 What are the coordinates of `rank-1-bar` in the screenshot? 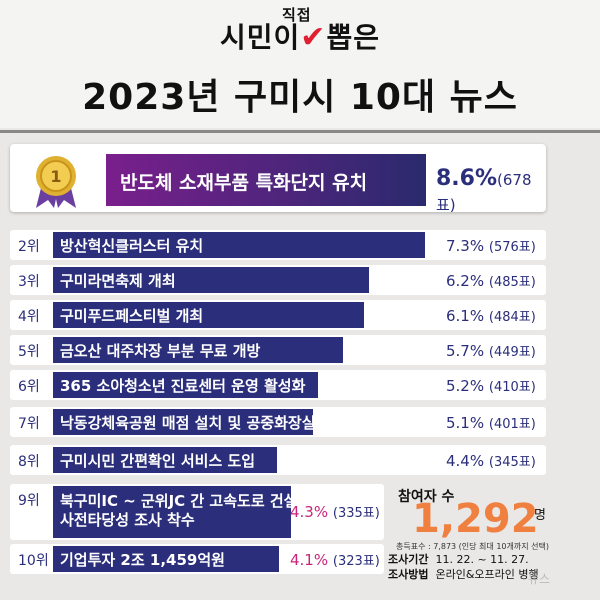 It's located at (266, 180).